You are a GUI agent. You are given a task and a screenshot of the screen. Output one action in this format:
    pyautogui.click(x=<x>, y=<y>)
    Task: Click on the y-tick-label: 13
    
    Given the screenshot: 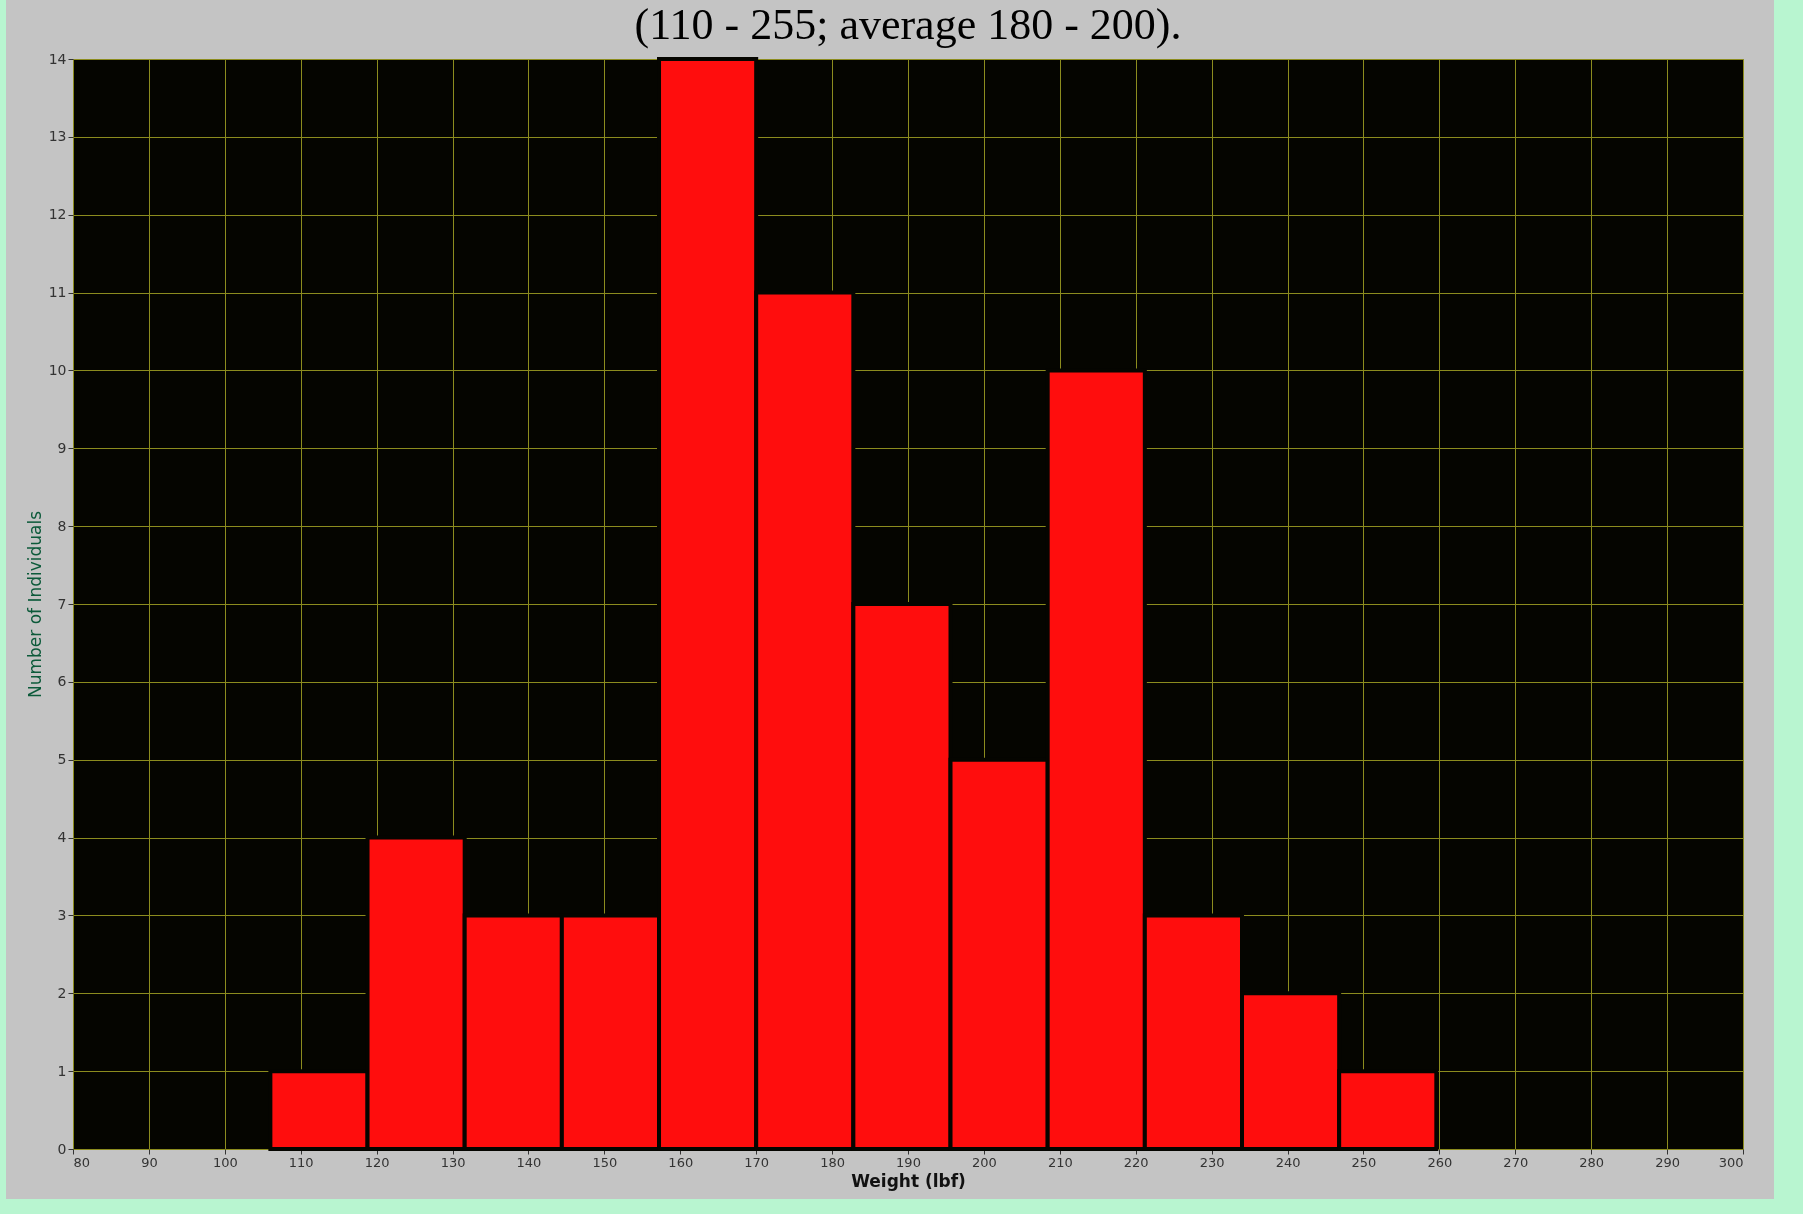 What is the action you would take?
    pyautogui.click(x=57, y=136)
    